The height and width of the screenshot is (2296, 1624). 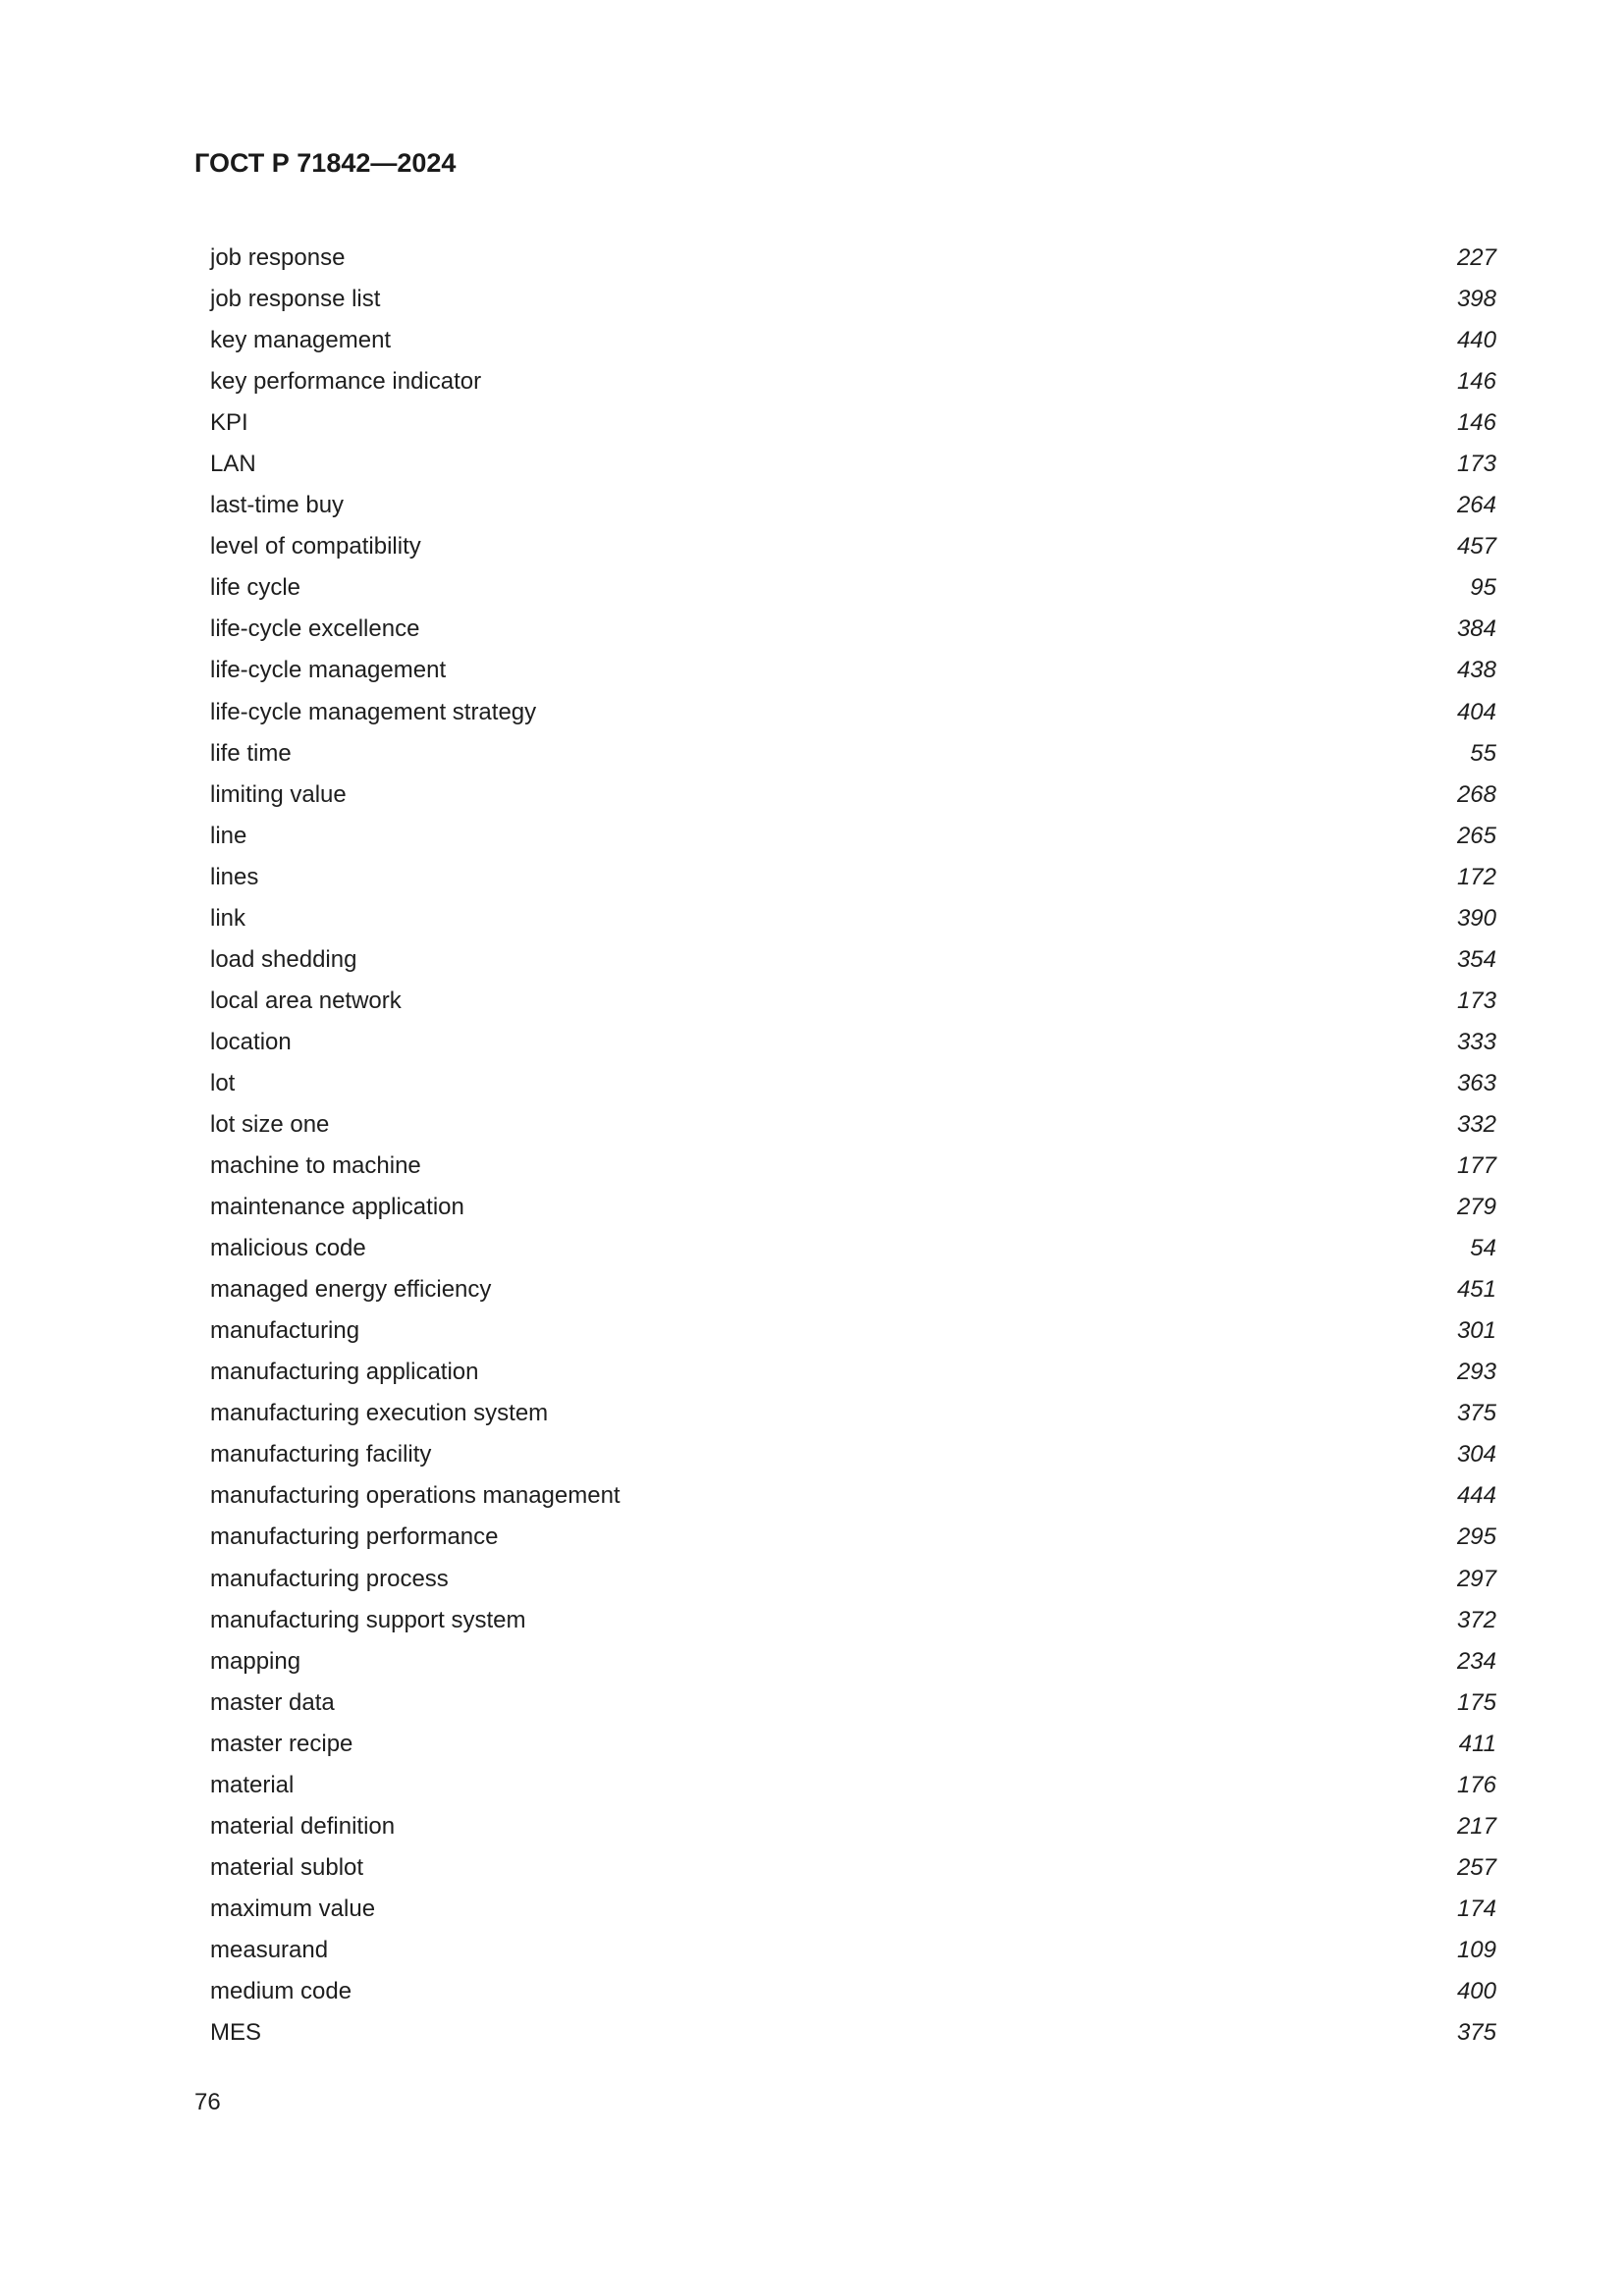 What do you see at coordinates (853, 1331) in the screenshot?
I see `index-entry: manufacturing 301` at bounding box center [853, 1331].